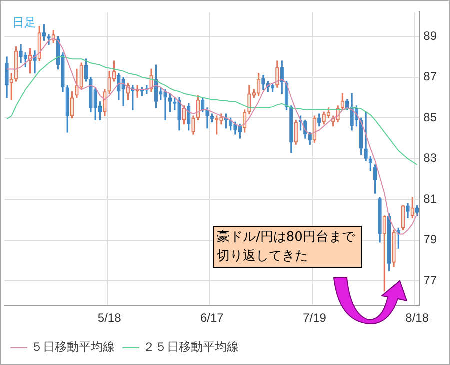  What do you see at coordinates (431, 239) in the screenshot?
I see `y-tick-label: 79` at bounding box center [431, 239].